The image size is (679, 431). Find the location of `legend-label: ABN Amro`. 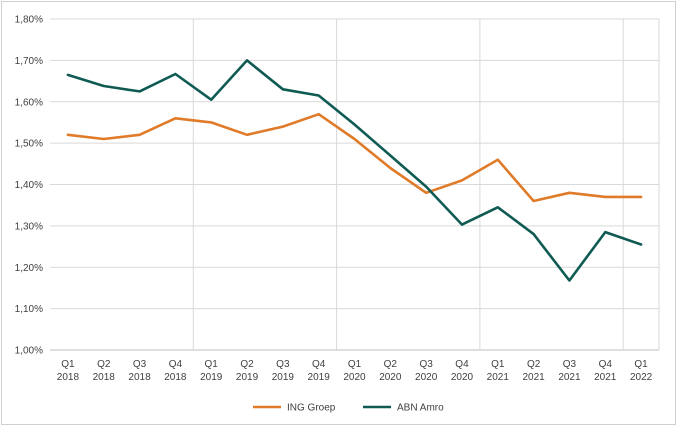

legend-label: ABN Amro is located at coordinates (420, 408).